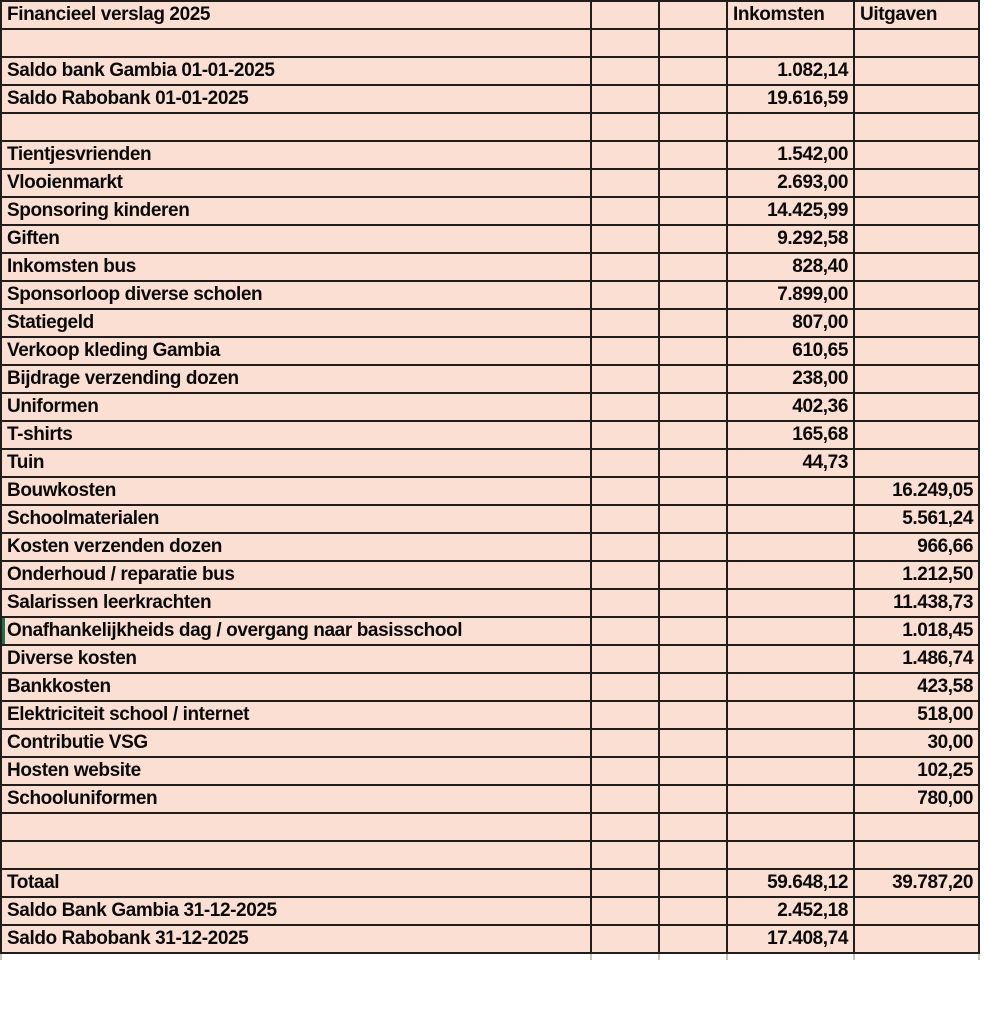  What do you see at coordinates (916, 603) in the screenshot?
I see `uitgaven-cell: 11.438,73` at bounding box center [916, 603].